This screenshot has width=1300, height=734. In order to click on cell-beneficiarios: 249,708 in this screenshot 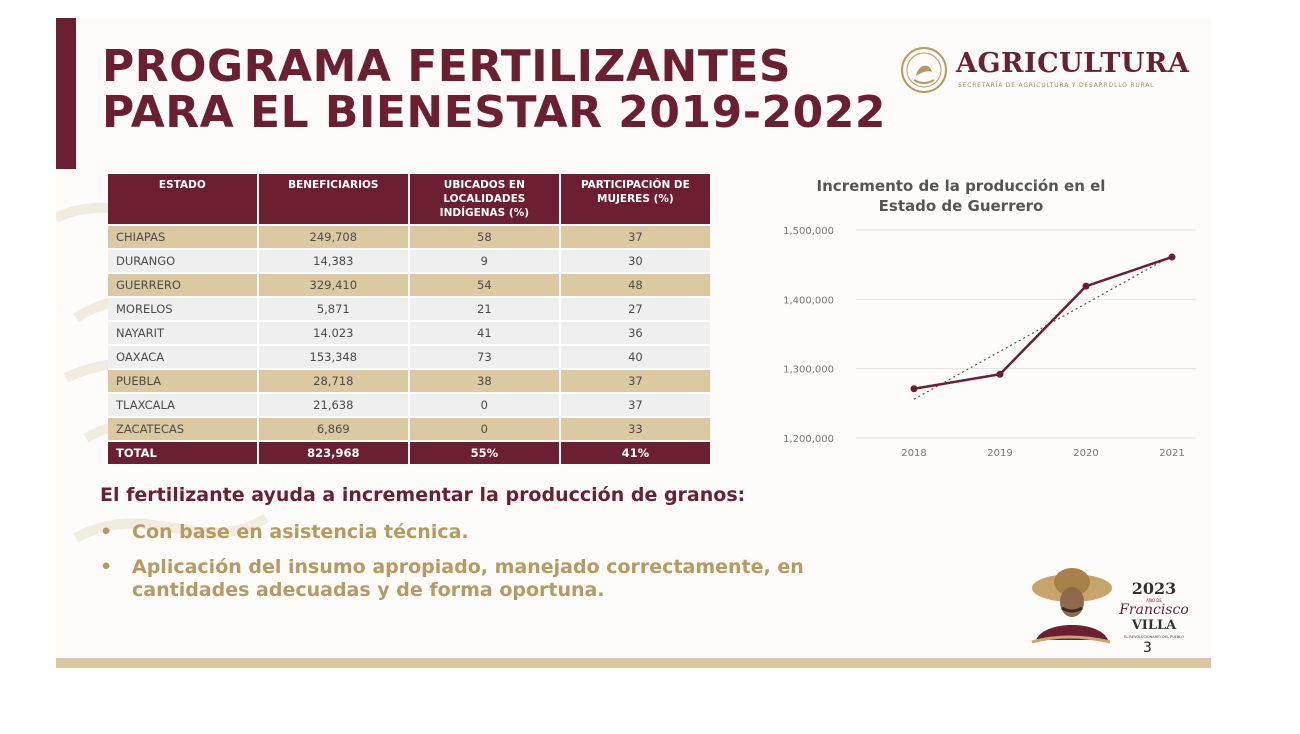, I will do `click(332, 236)`.